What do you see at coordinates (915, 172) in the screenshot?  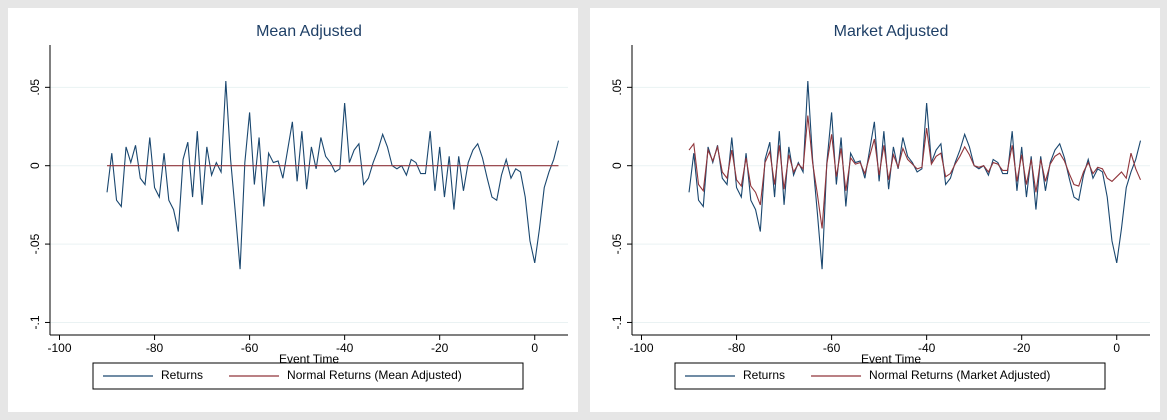 I see `series-line` at bounding box center [915, 172].